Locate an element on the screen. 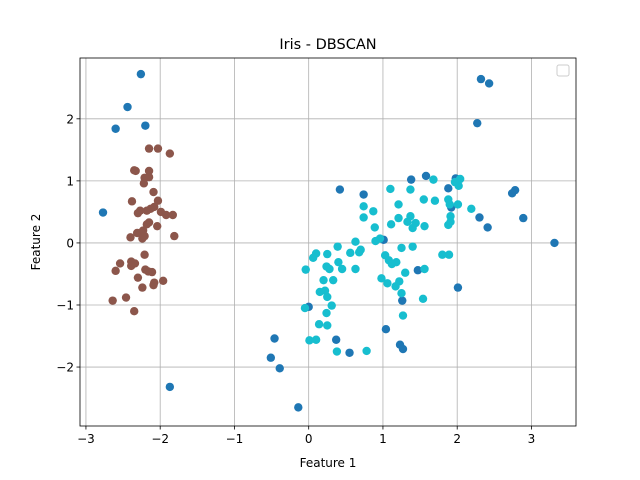 The height and width of the screenshot is (480, 640). x-tick-label: −2 is located at coordinates (160, 439).